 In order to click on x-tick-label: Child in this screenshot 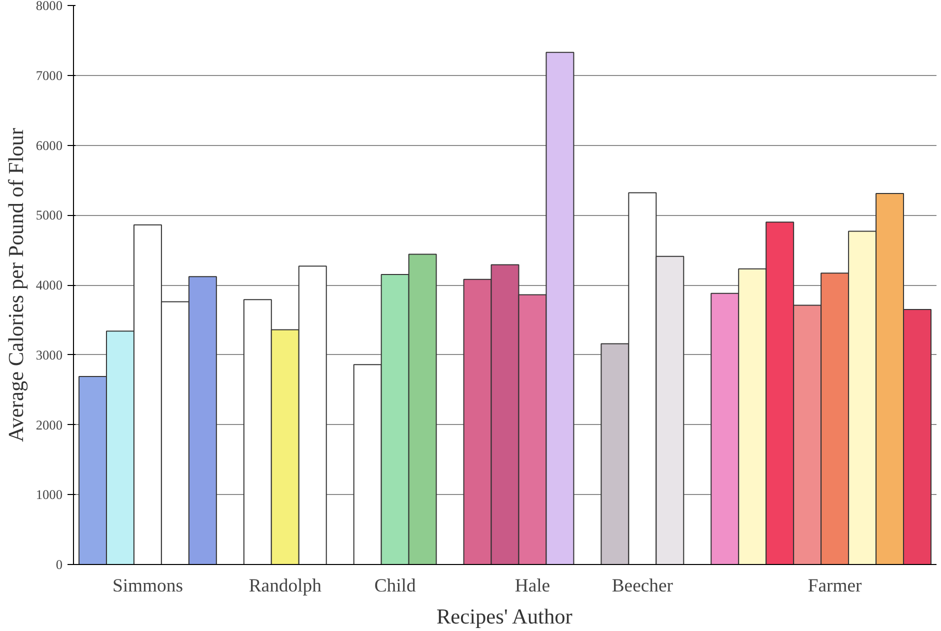, I will do `click(395, 586)`.